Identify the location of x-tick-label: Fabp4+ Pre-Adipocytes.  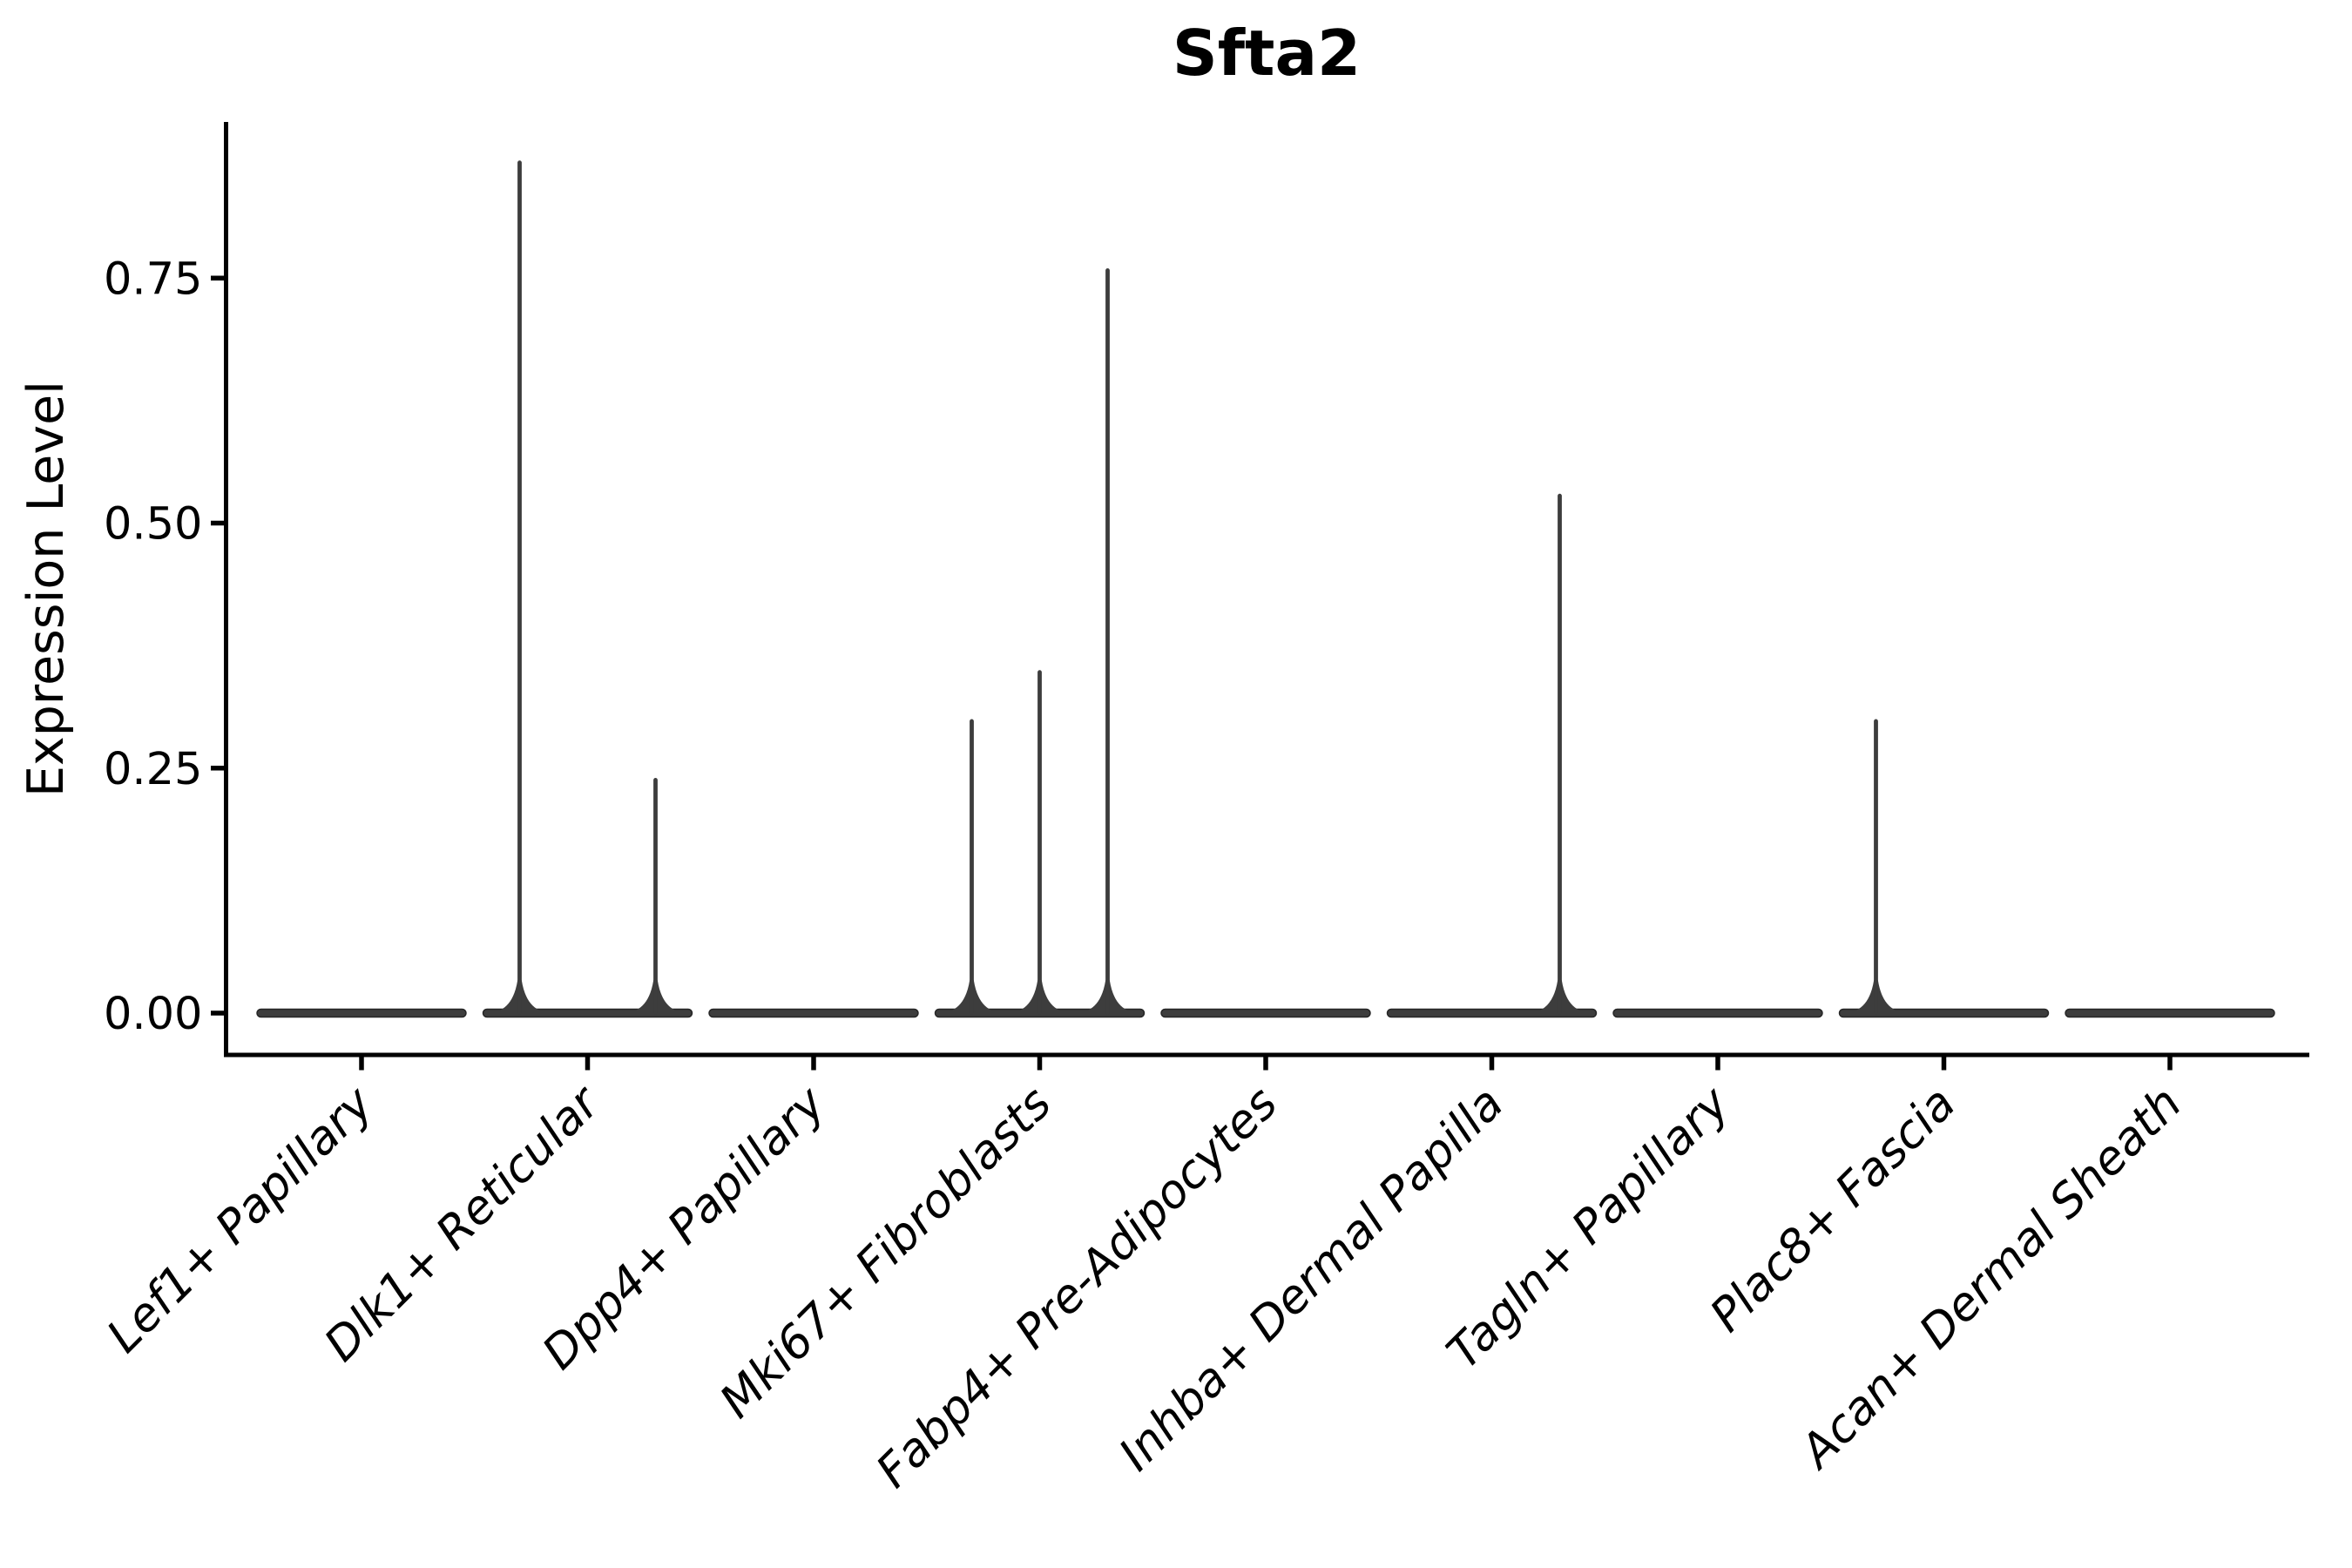
(1077, 1287).